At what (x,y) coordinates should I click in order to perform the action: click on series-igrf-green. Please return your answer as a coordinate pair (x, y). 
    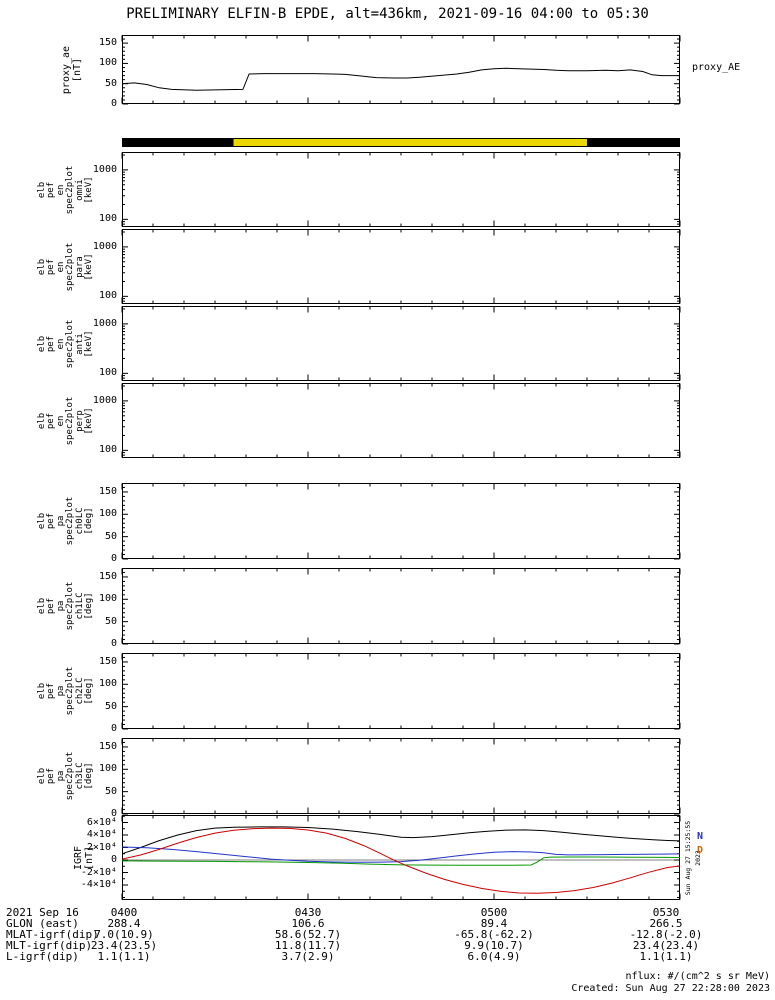
    Looking at the image, I should click on (401, 861).